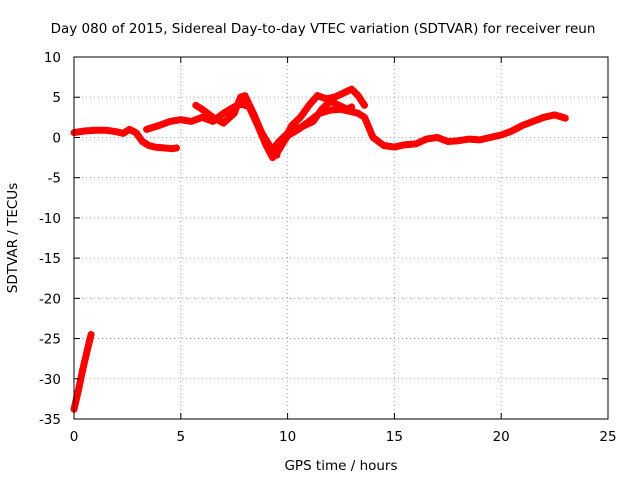 Image resolution: width=640 pixels, height=480 pixels. I want to click on x-tick-label: 20, so click(501, 437).